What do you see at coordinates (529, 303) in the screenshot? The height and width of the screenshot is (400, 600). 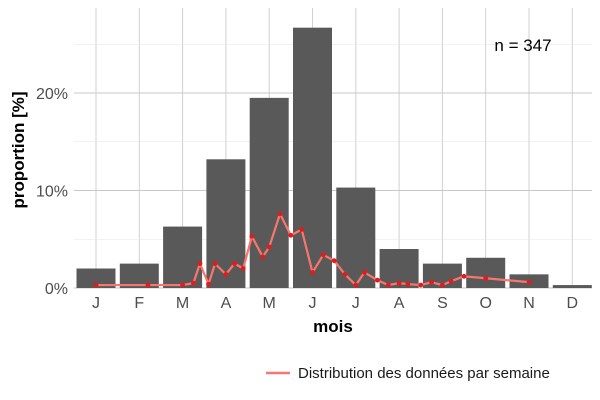 I see `x-tick-label: N` at bounding box center [529, 303].